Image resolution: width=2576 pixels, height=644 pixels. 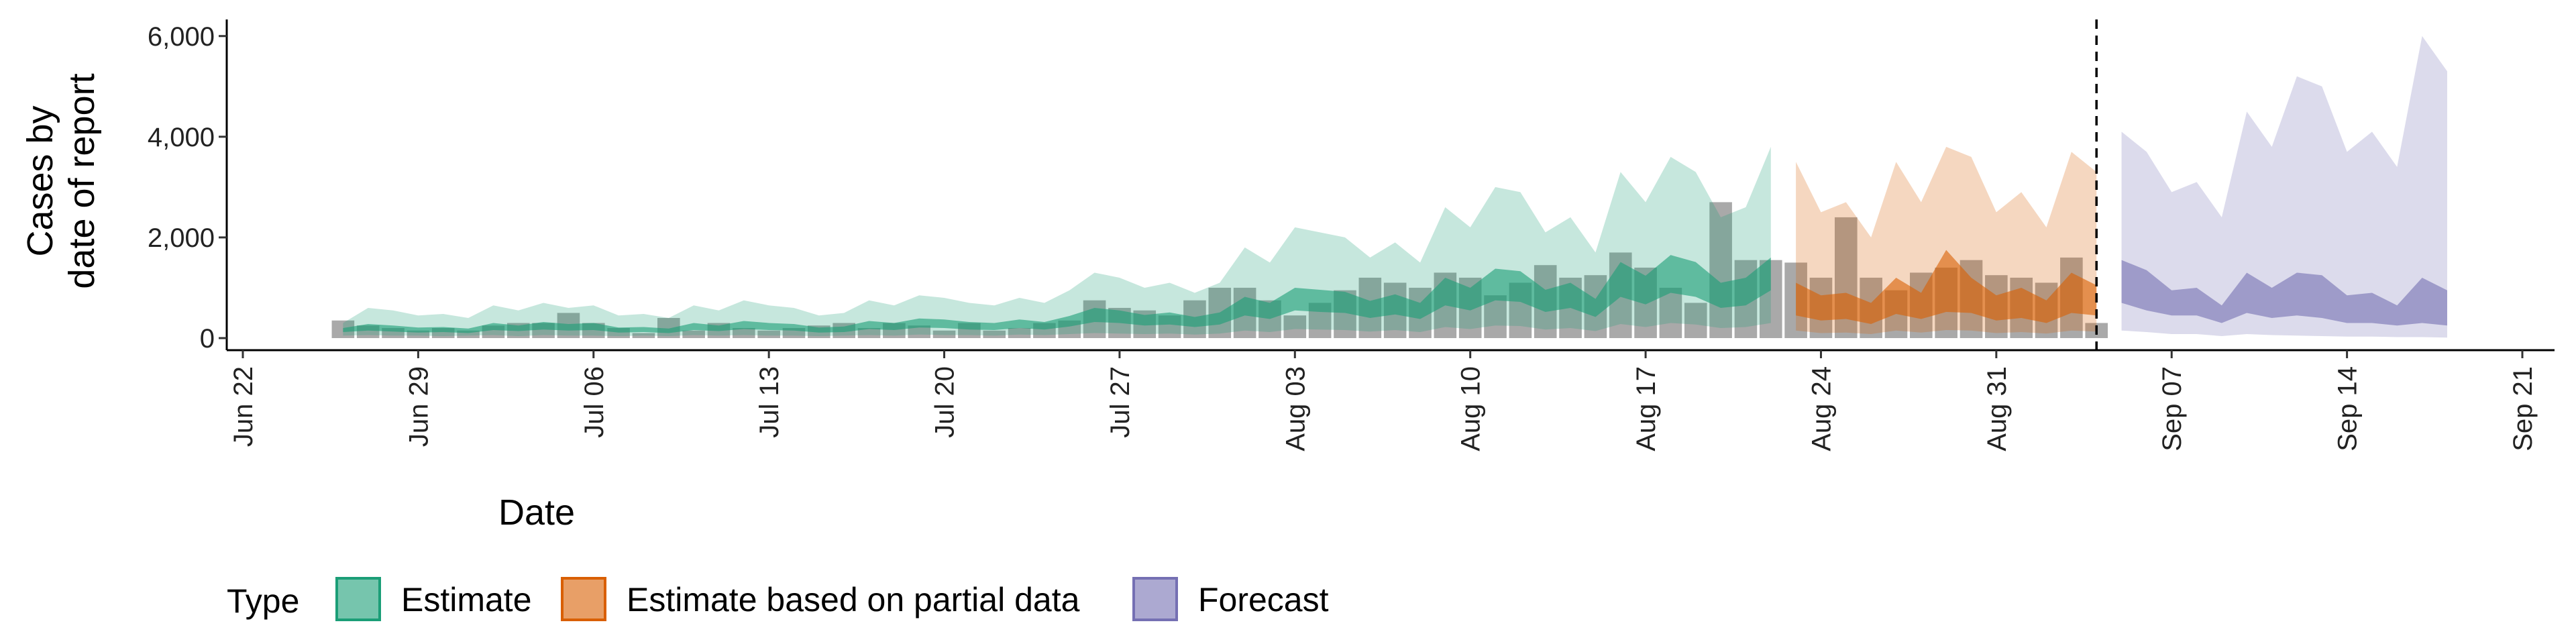 What do you see at coordinates (181, 137) in the screenshot?
I see `y-tick-label: 4,000` at bounding box center [181, 137].